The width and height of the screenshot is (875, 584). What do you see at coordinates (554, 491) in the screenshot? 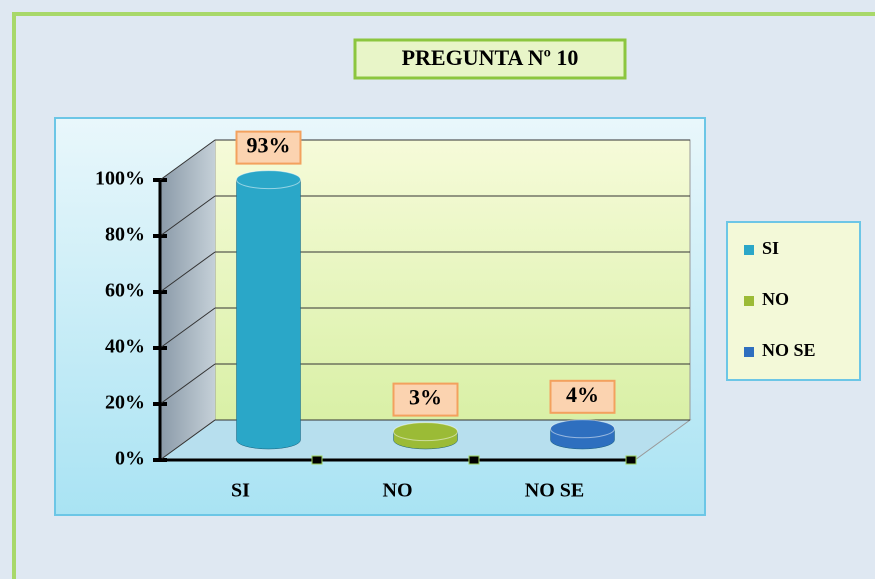
I see `x-tick-label: NO SE` at bounding box center [554, 491].